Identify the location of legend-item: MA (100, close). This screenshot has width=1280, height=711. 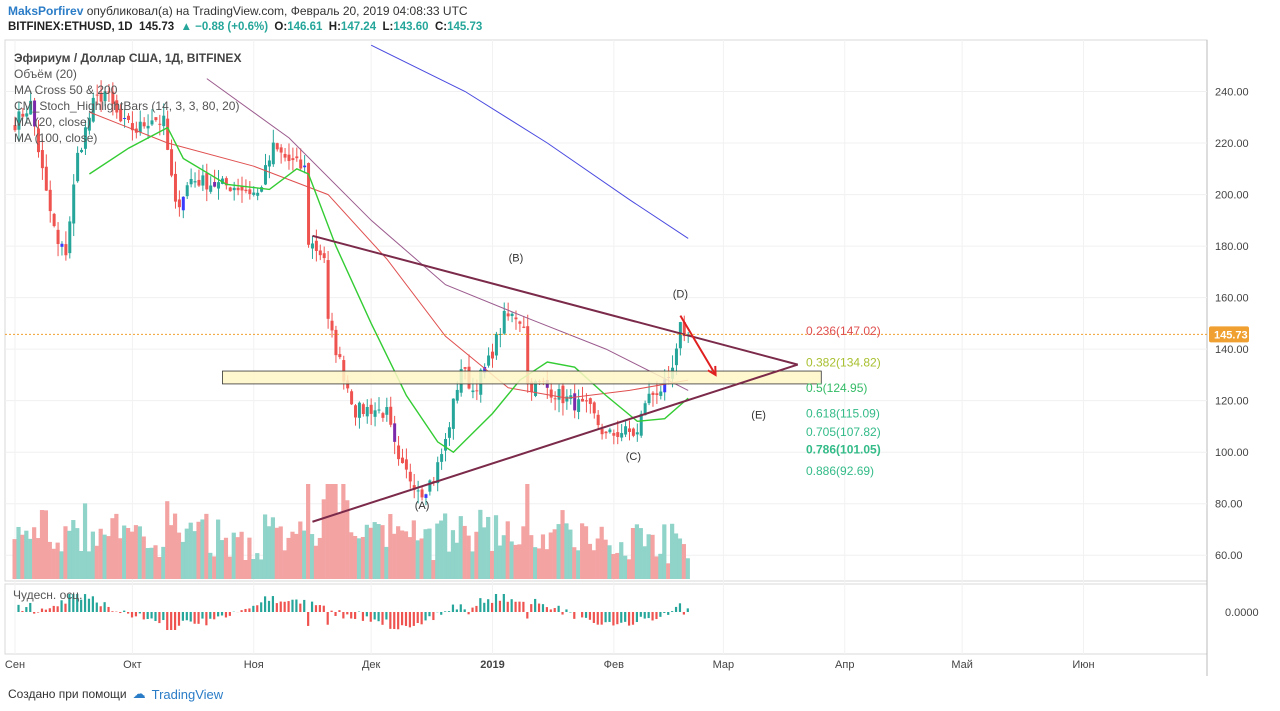
(56, 138).